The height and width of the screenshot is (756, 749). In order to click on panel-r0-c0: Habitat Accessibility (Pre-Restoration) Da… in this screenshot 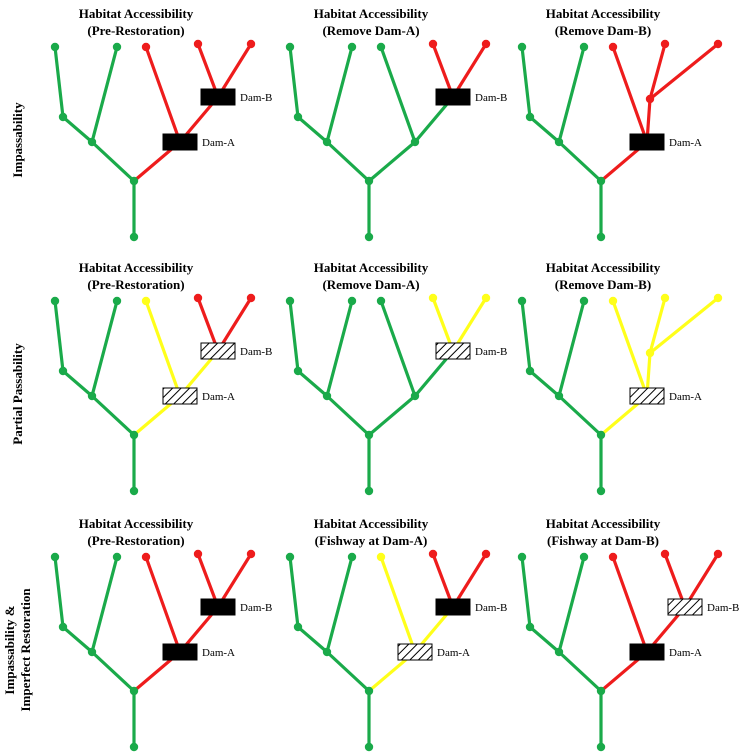, I will do `click(161, 124)`.